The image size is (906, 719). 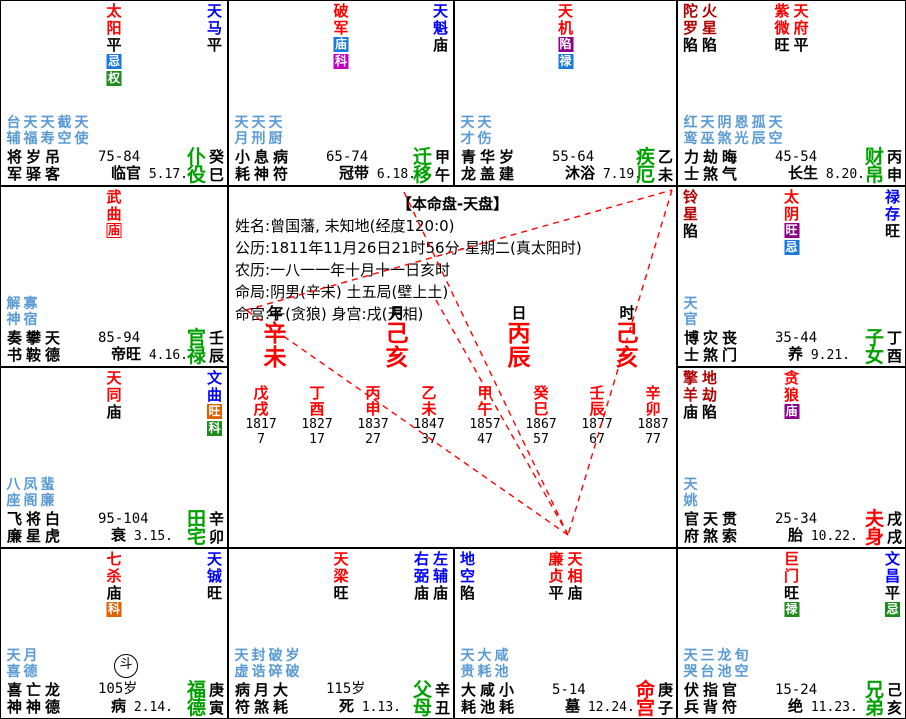 What do you see at coordinates (216, 699) in the screenshot?
I see `palace-ganzhi: 庚寅` at bounding box center [216, 699].